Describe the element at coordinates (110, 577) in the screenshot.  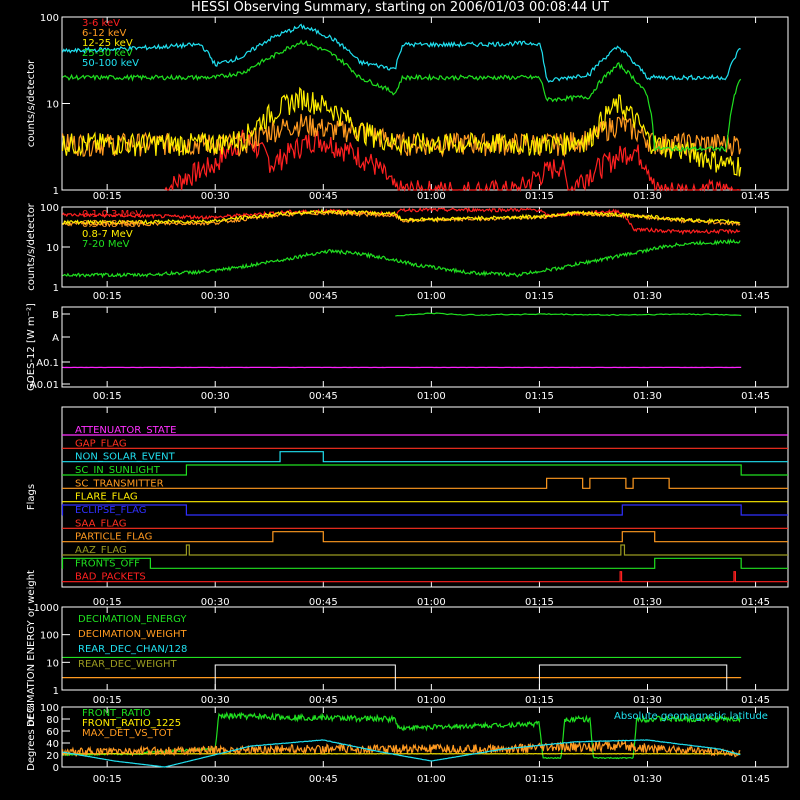
I see `flag-label: BAD_PACKETS` at that location.